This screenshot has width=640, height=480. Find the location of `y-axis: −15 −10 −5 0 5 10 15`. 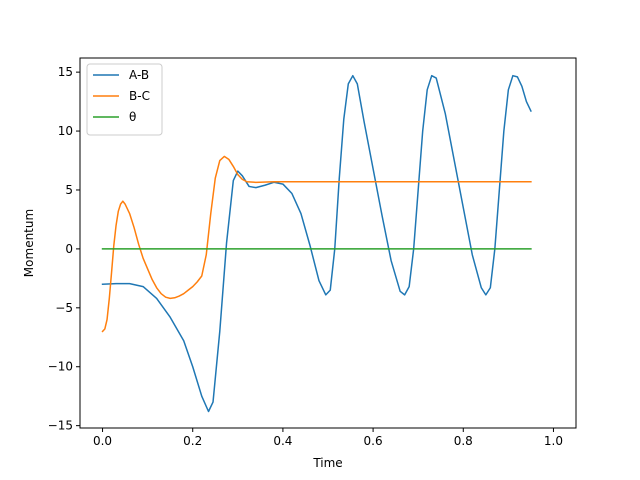

y-axis: −15 −10 −5 0 5 10 15 is located at coordinates (64, 249).